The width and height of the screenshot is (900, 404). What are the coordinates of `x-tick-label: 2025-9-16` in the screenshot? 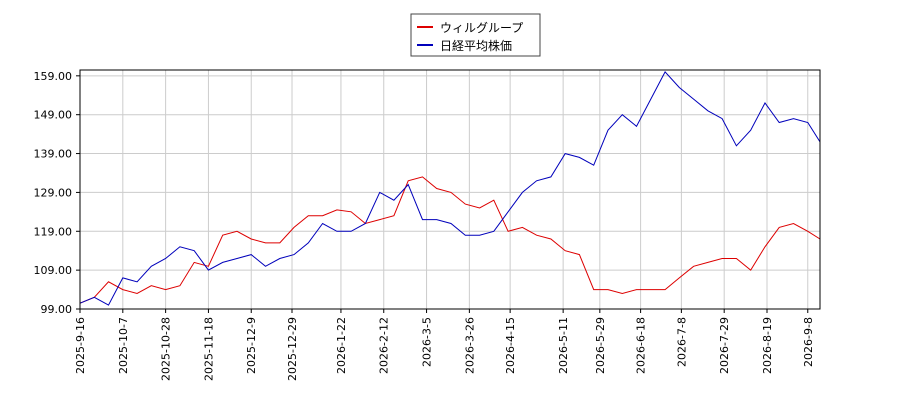 It's located at (80, 345).